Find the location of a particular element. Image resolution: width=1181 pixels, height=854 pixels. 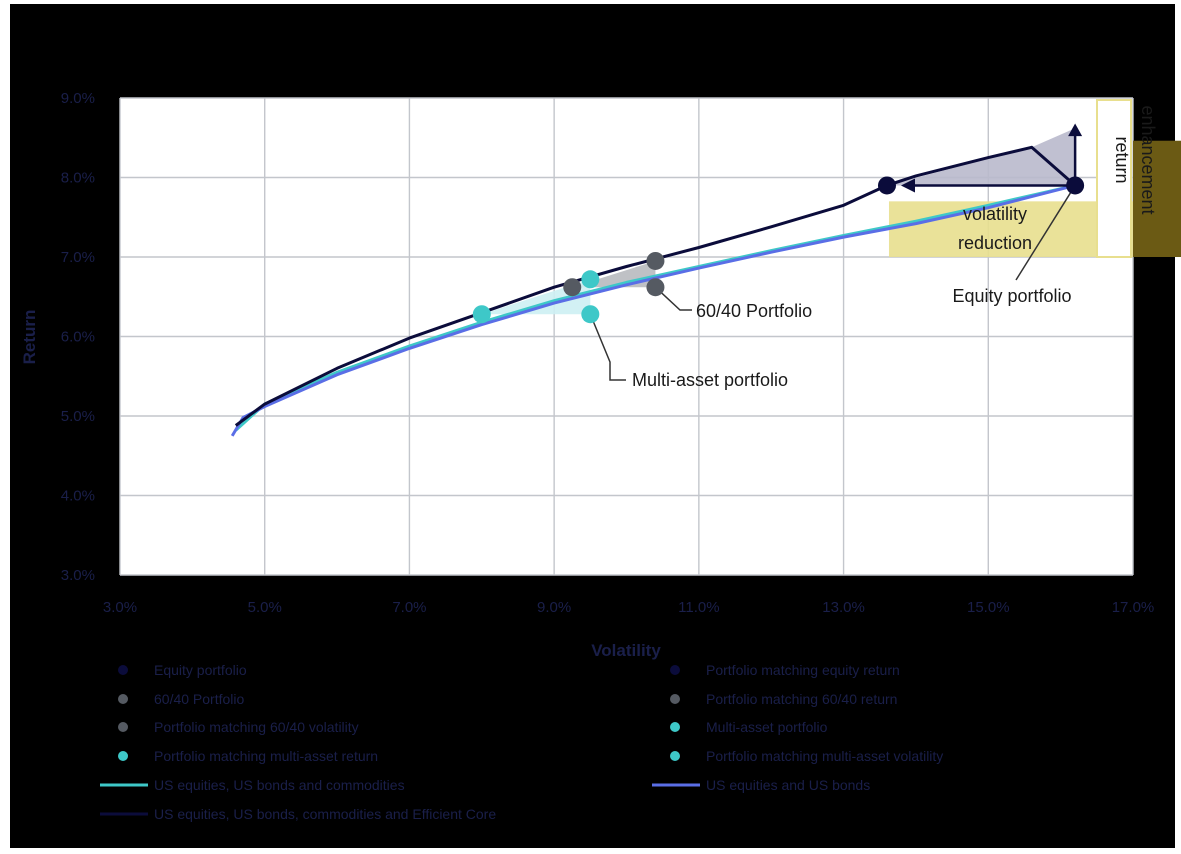

label-volatility-reduction-2: reduction is located at coordinates (995, 243).